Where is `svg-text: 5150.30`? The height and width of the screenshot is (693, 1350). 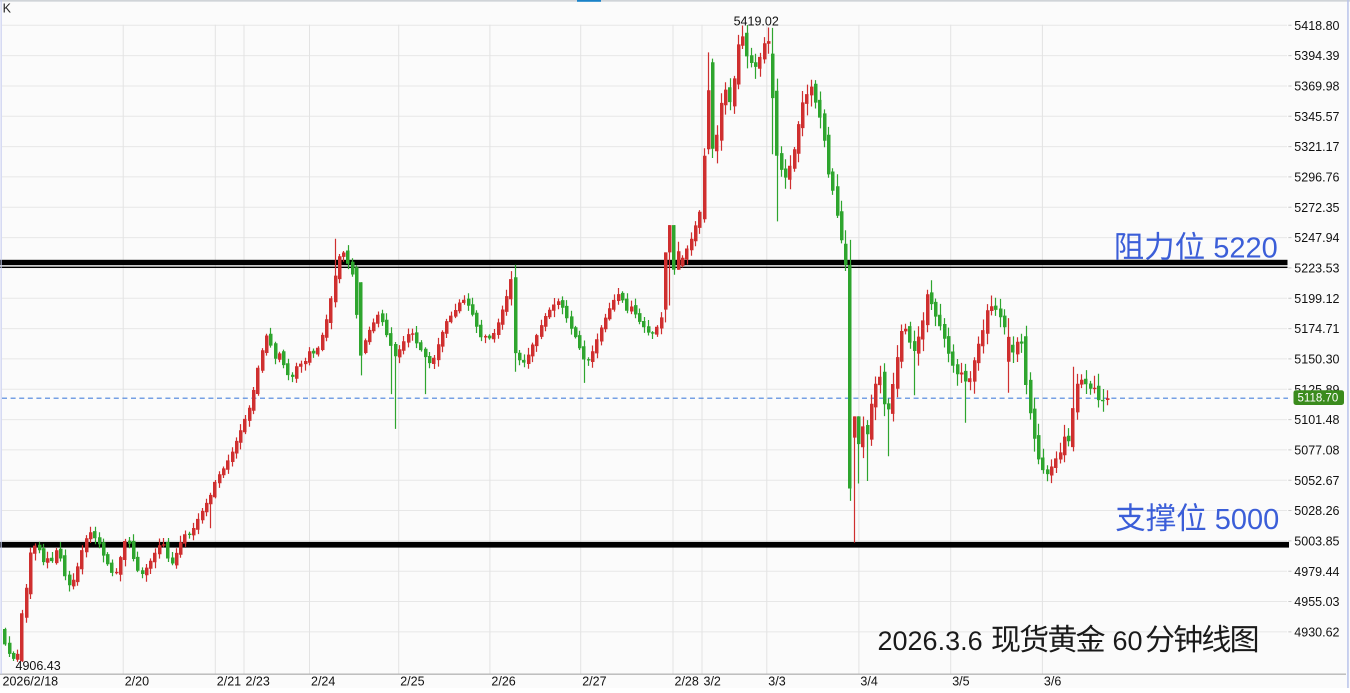
svg-text: 5150.30 is located at coordinates (1316, 360).